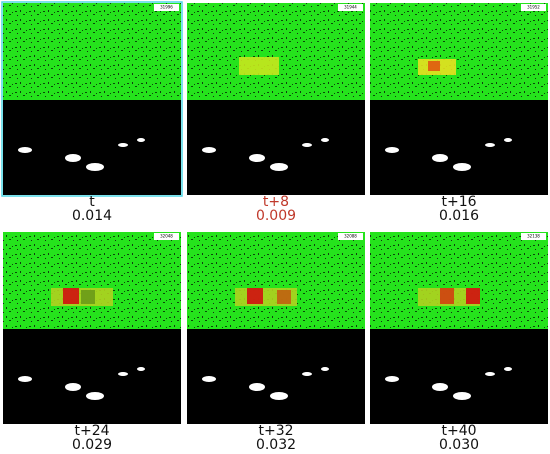 Image resolution: width=550 pixels, height=454 pixels. I want to click on score: 0.014, so click(92, 216).